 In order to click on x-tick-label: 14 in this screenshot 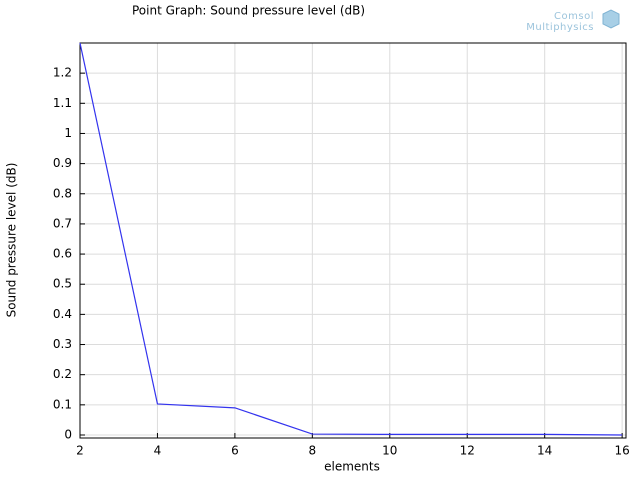, I will do `click(544, 451)`.